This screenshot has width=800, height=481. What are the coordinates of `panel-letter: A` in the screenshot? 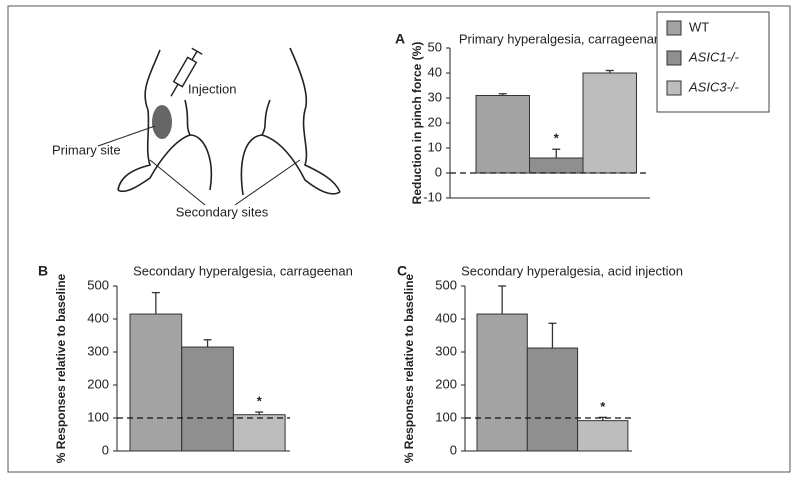 It's located at (400, 39).